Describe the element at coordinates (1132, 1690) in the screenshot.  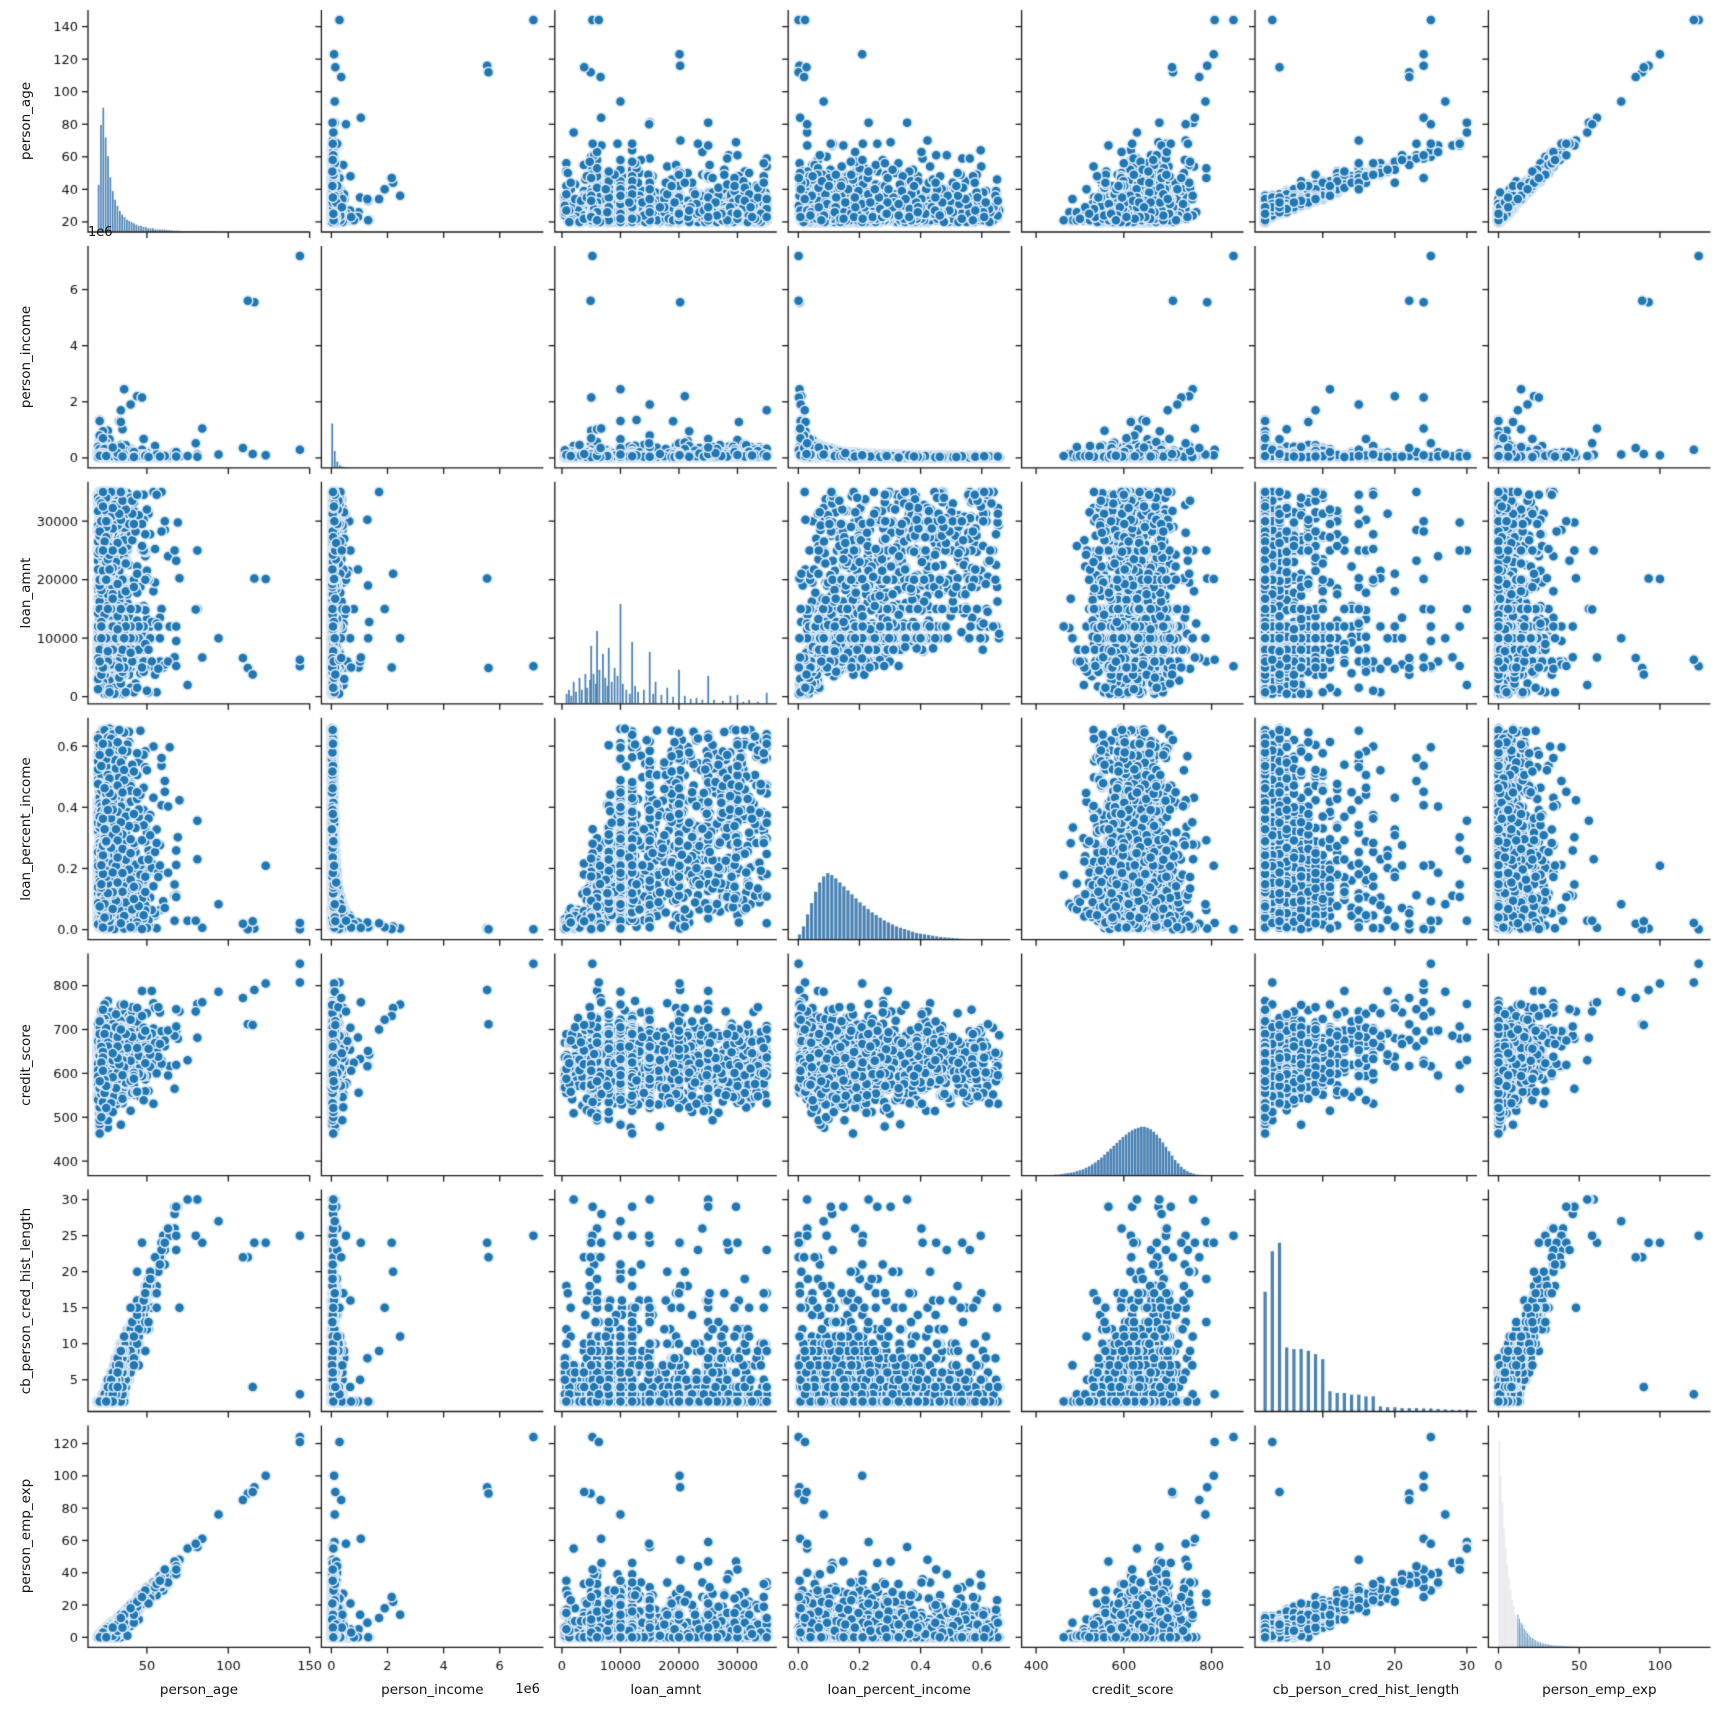
I see `x-axis-label-credit_score: credit_score` at that location.